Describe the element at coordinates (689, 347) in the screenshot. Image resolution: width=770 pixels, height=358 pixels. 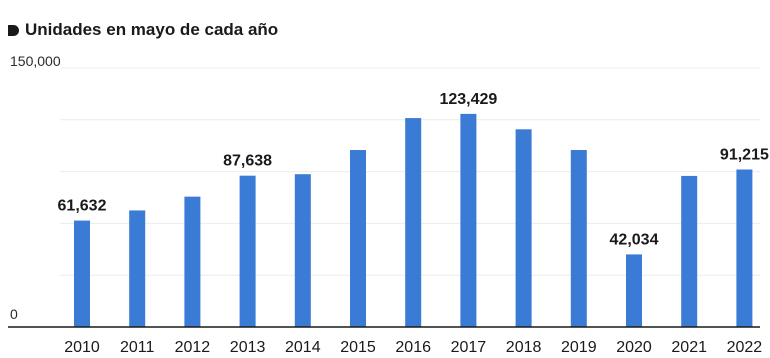
I see `x-tick-label: 2021` at that location.